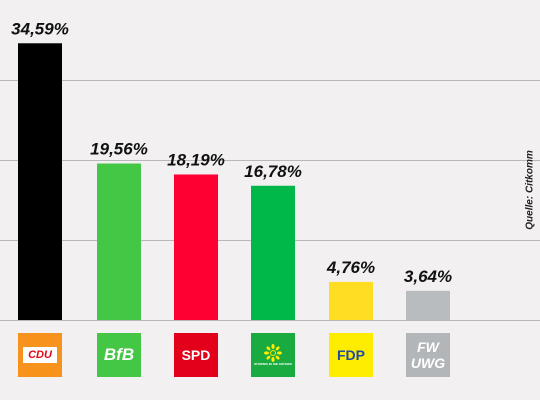 This screenshot has height=400, width=540. I want to click on bar-fdp, so click(351, 300).